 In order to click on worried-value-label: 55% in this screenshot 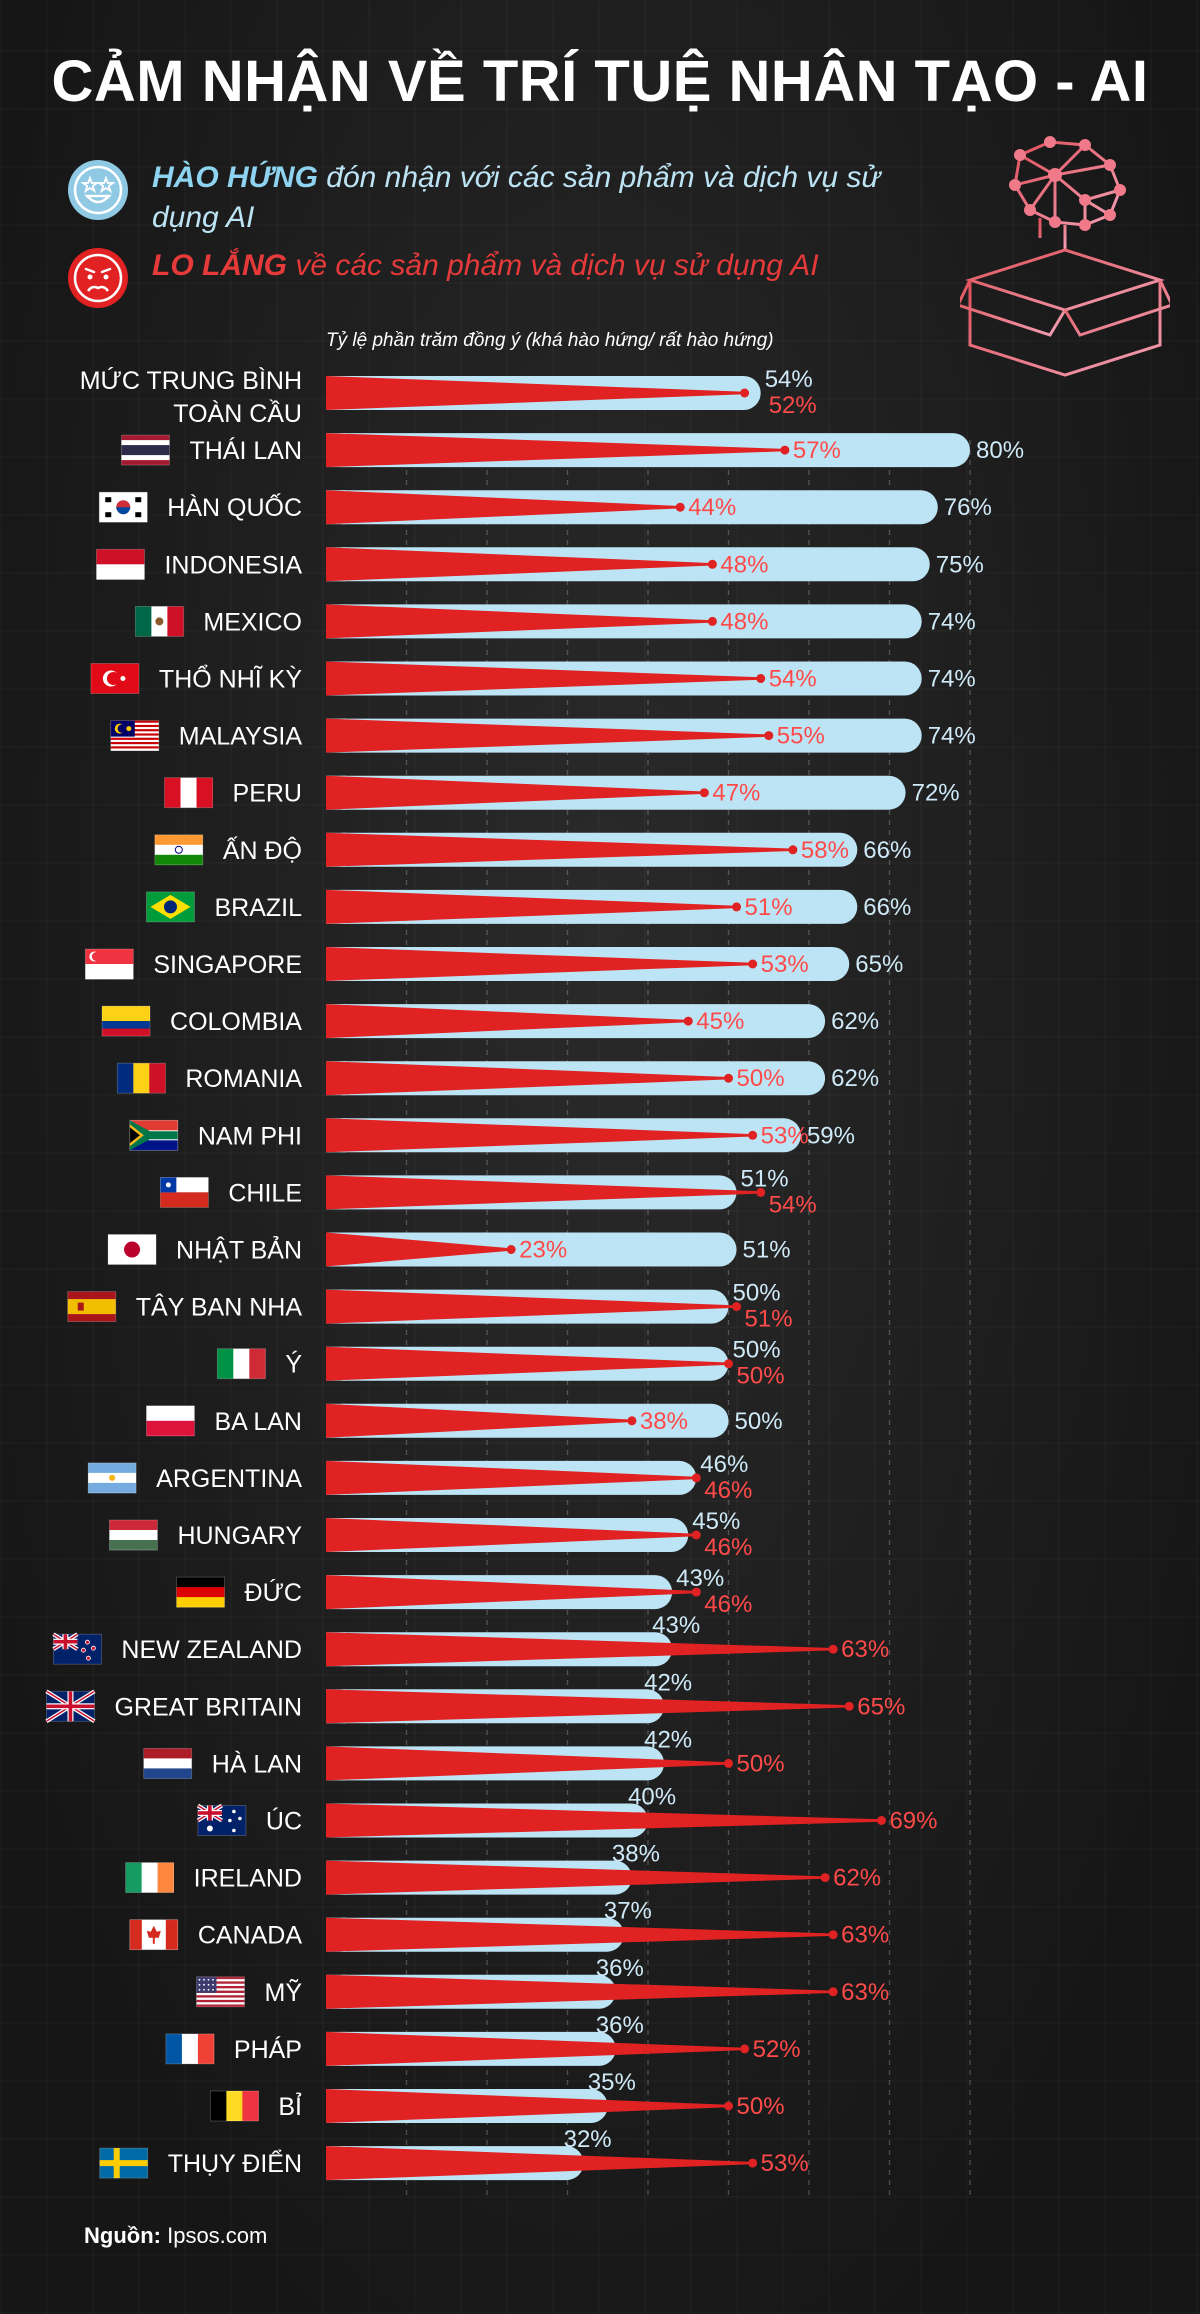, I will do `click(801, 736)`.